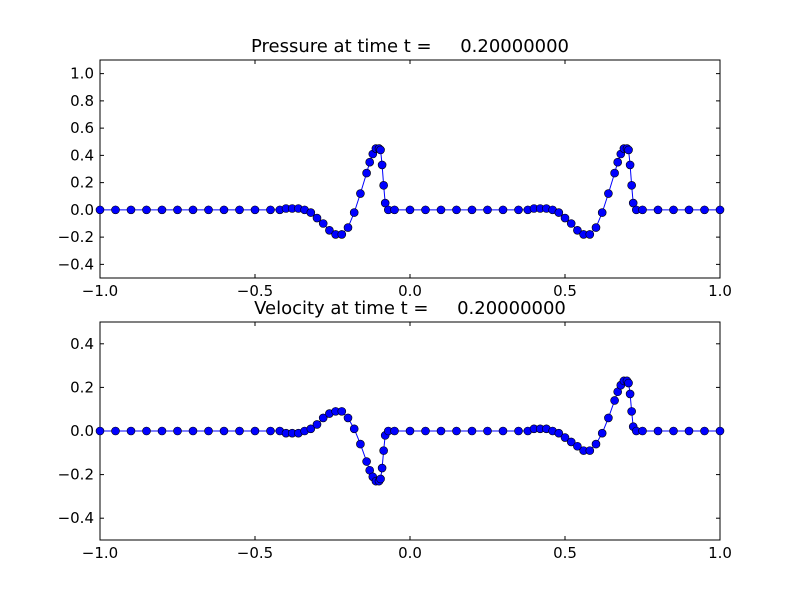 The width and height of the screenshot is (800, 604). Describe the element at coordinates (82, 183) in the screenshot. I see `pressure-ytick-label: 0.2` at that location.